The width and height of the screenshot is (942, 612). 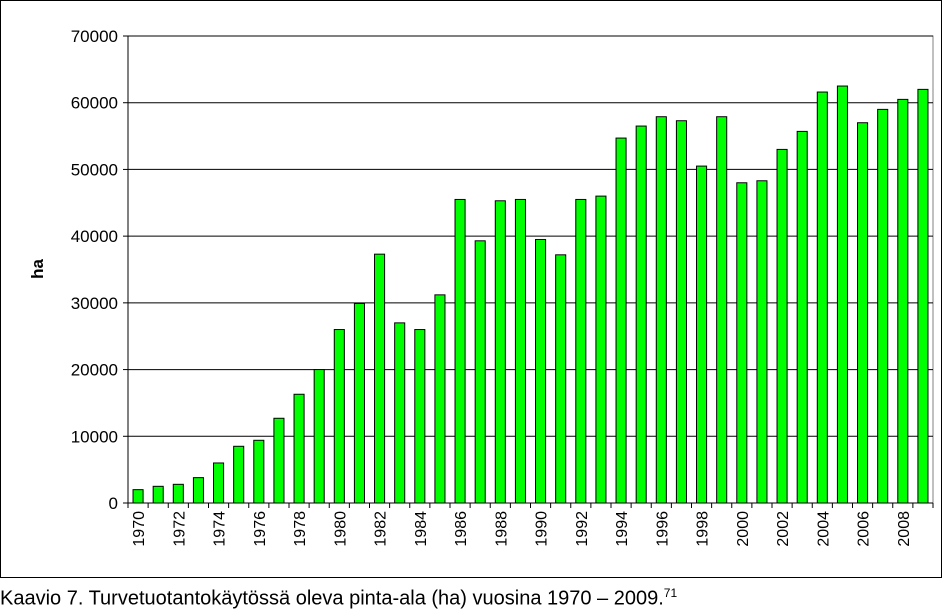 I want to click on x-tick-label: 2004, so click(x=823, y=529).